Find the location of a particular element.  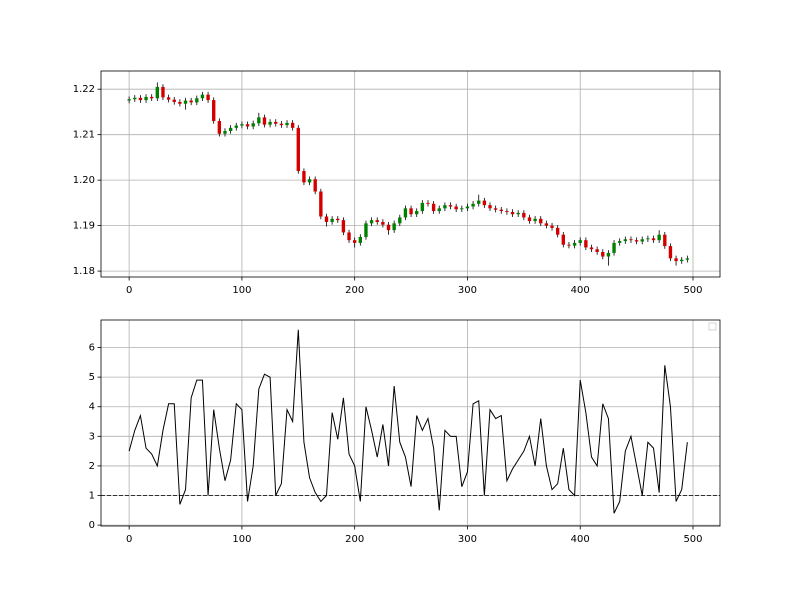

y-tick-label: 2 is located at coordinates (92, 466).